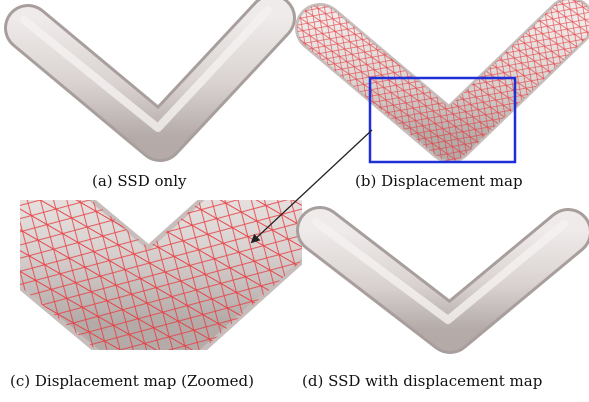  What do you see at coordinates (132, 381) in the screenshot?
I see `caption-c: (c) Displacement map (Zoomed)` at bounding box center [132, 381].